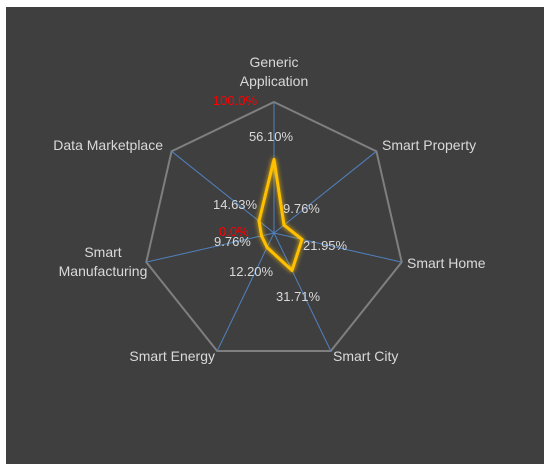 The image size is (550, 470). I want to click on value-label: 14.63%, so click(235, 204).